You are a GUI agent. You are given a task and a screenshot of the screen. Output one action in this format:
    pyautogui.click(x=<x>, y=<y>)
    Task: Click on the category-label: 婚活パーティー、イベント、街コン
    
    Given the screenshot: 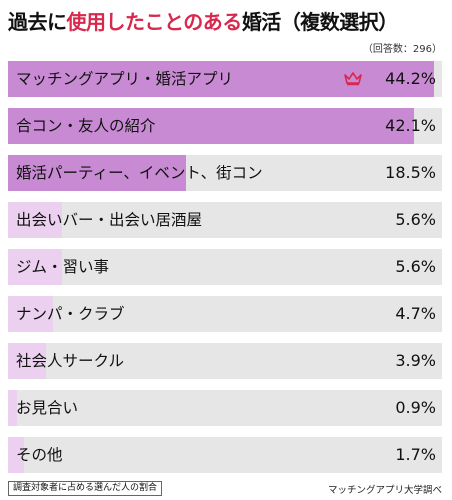 What is the action you would take?
    pyautogui.click(x=139, y=173)
    